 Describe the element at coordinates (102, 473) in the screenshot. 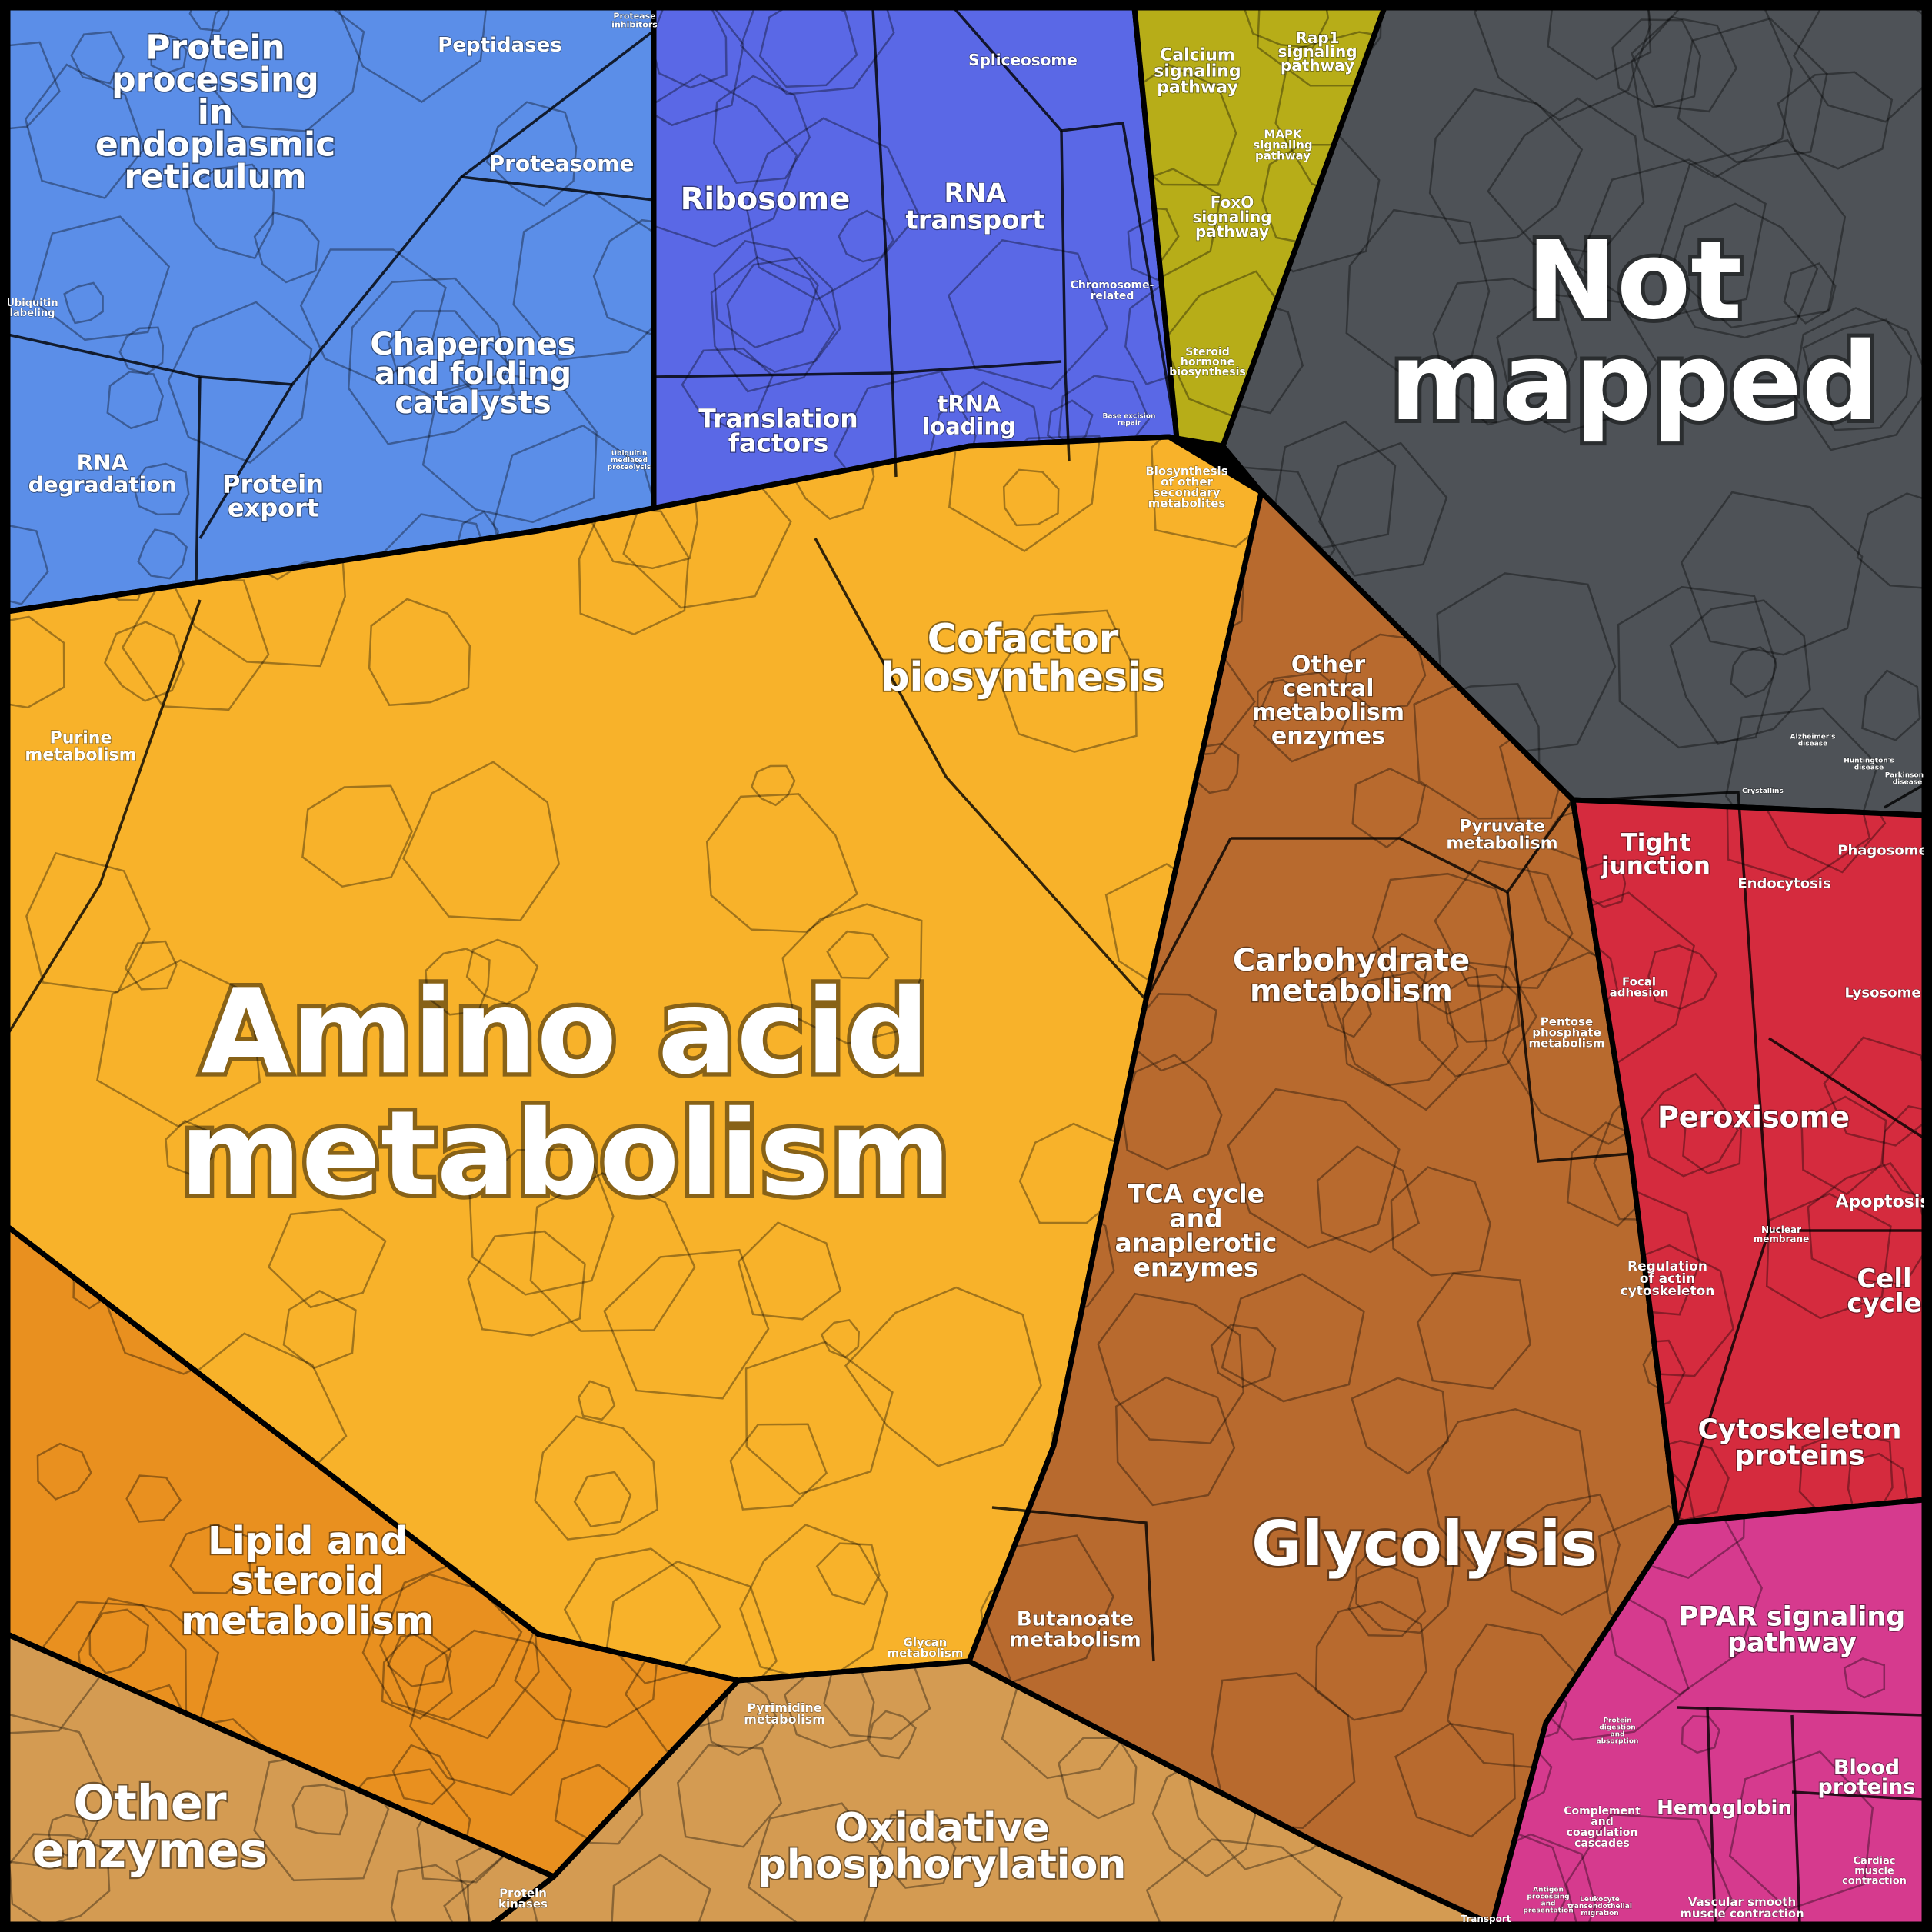

I see `label-rna-degradation: RNA degradation` at that location.